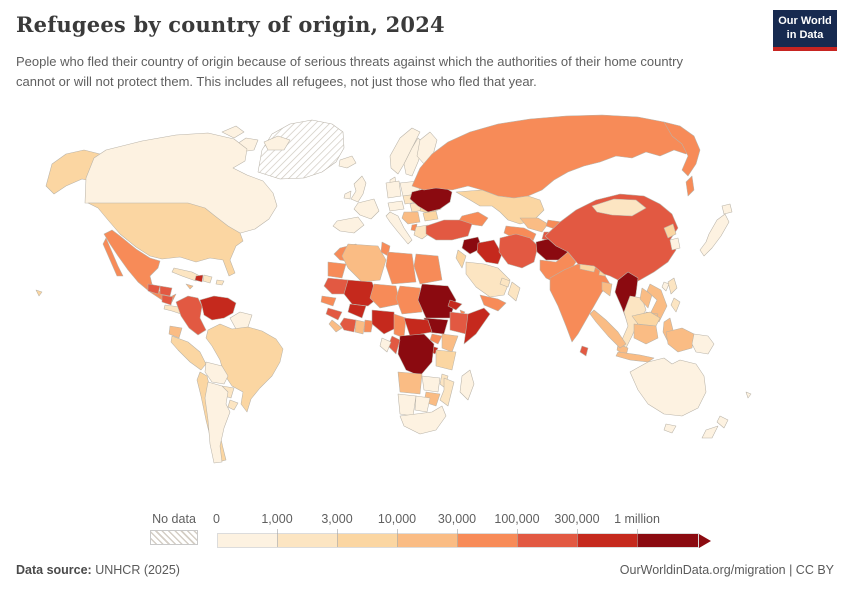  Describe the element at coordinates (493, 303) in the screenshot. I see `country-yemen` at that location.